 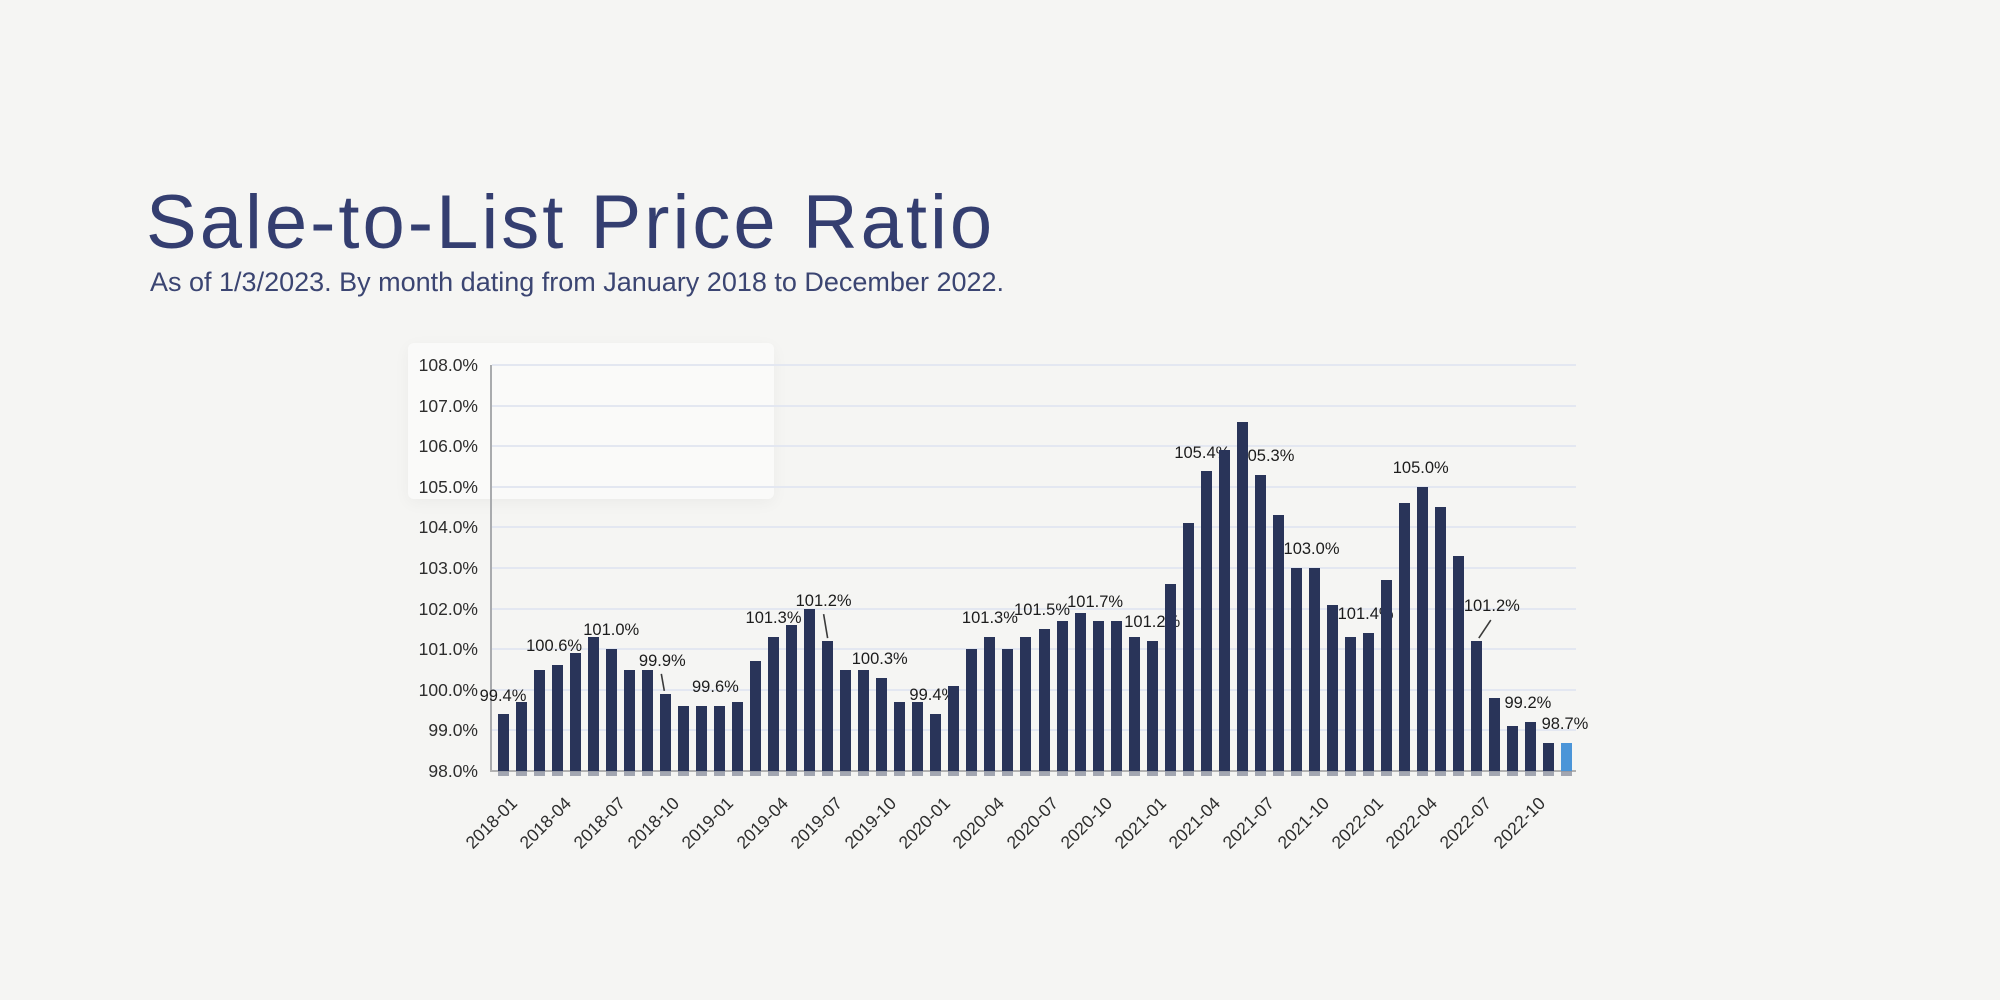 I want to click on y-tick-label: 98.0%, so click(x=453, y=771).